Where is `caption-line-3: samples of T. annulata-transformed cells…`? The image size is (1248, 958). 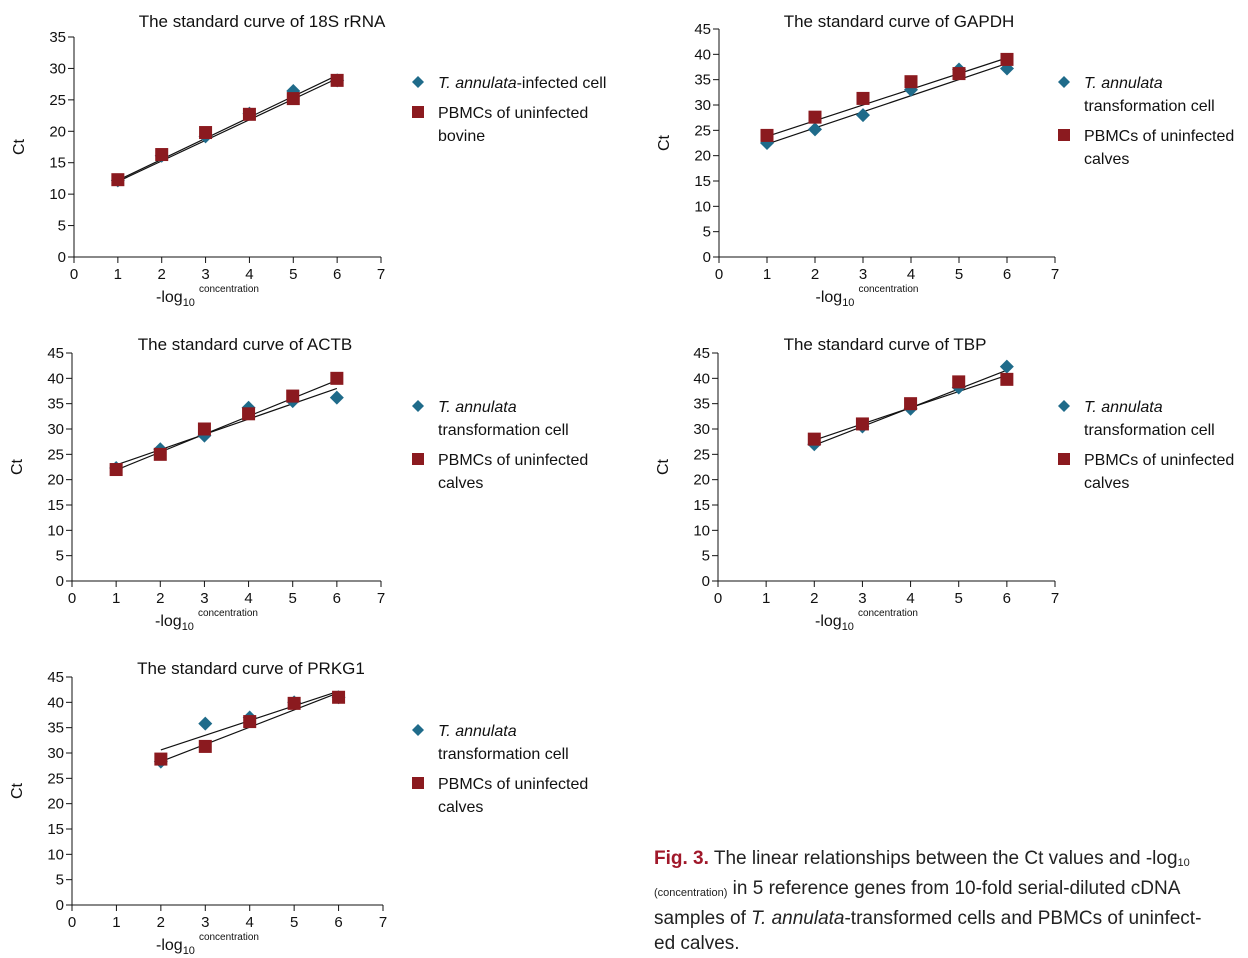 caption-line-3: samples of T. annulata-transformed cells… is located at coordinates (951, 918).